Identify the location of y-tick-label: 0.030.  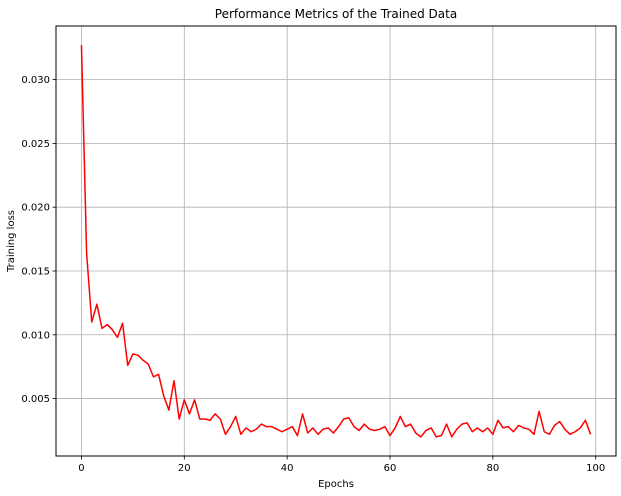
(35, 80).